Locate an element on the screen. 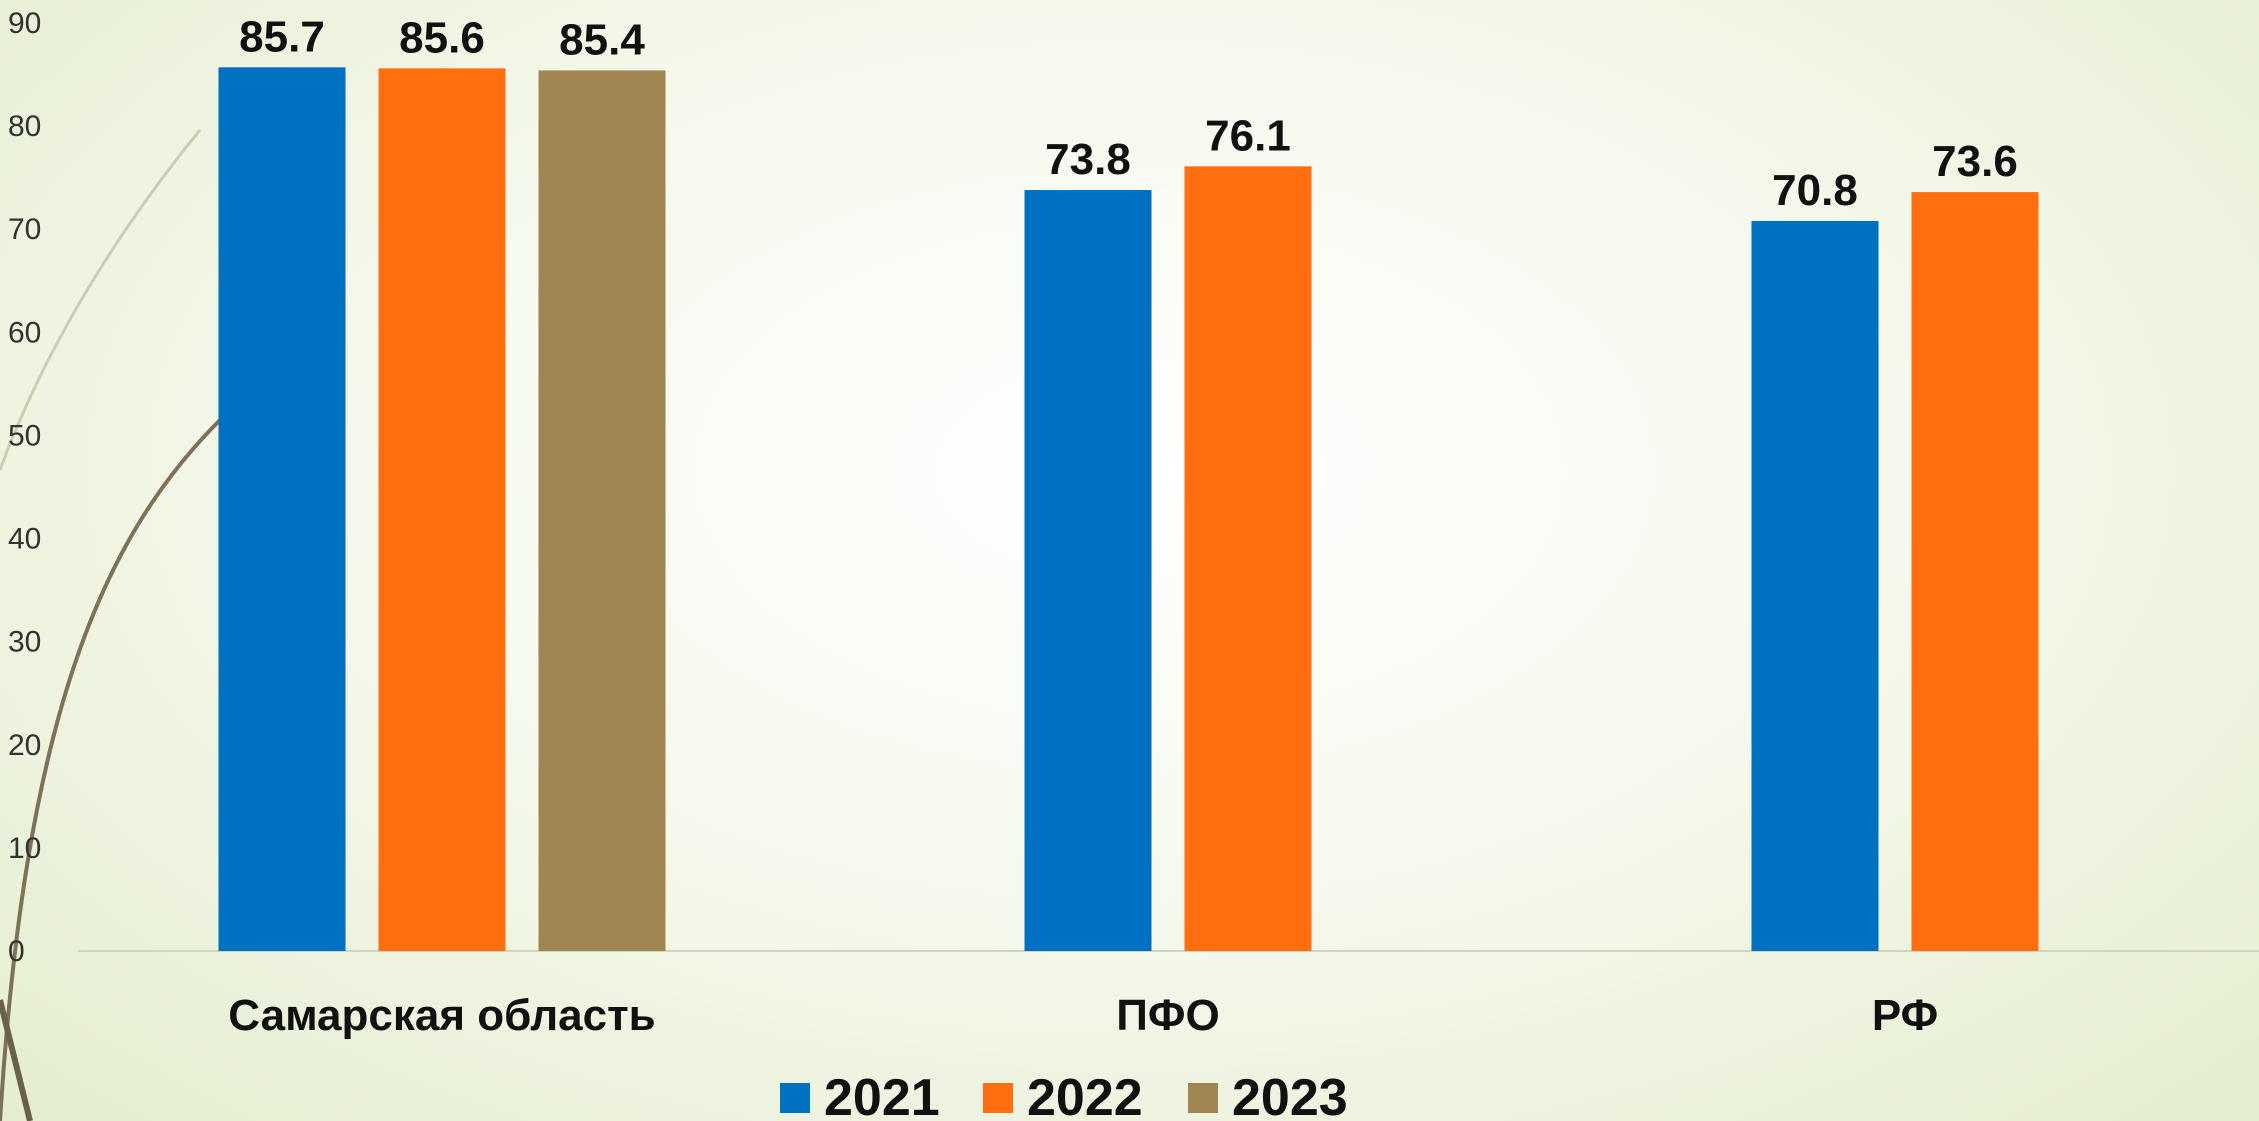 This screenshot has height=1121, width=2259. decorative-arc-outer is located at coordinates (101, 300).